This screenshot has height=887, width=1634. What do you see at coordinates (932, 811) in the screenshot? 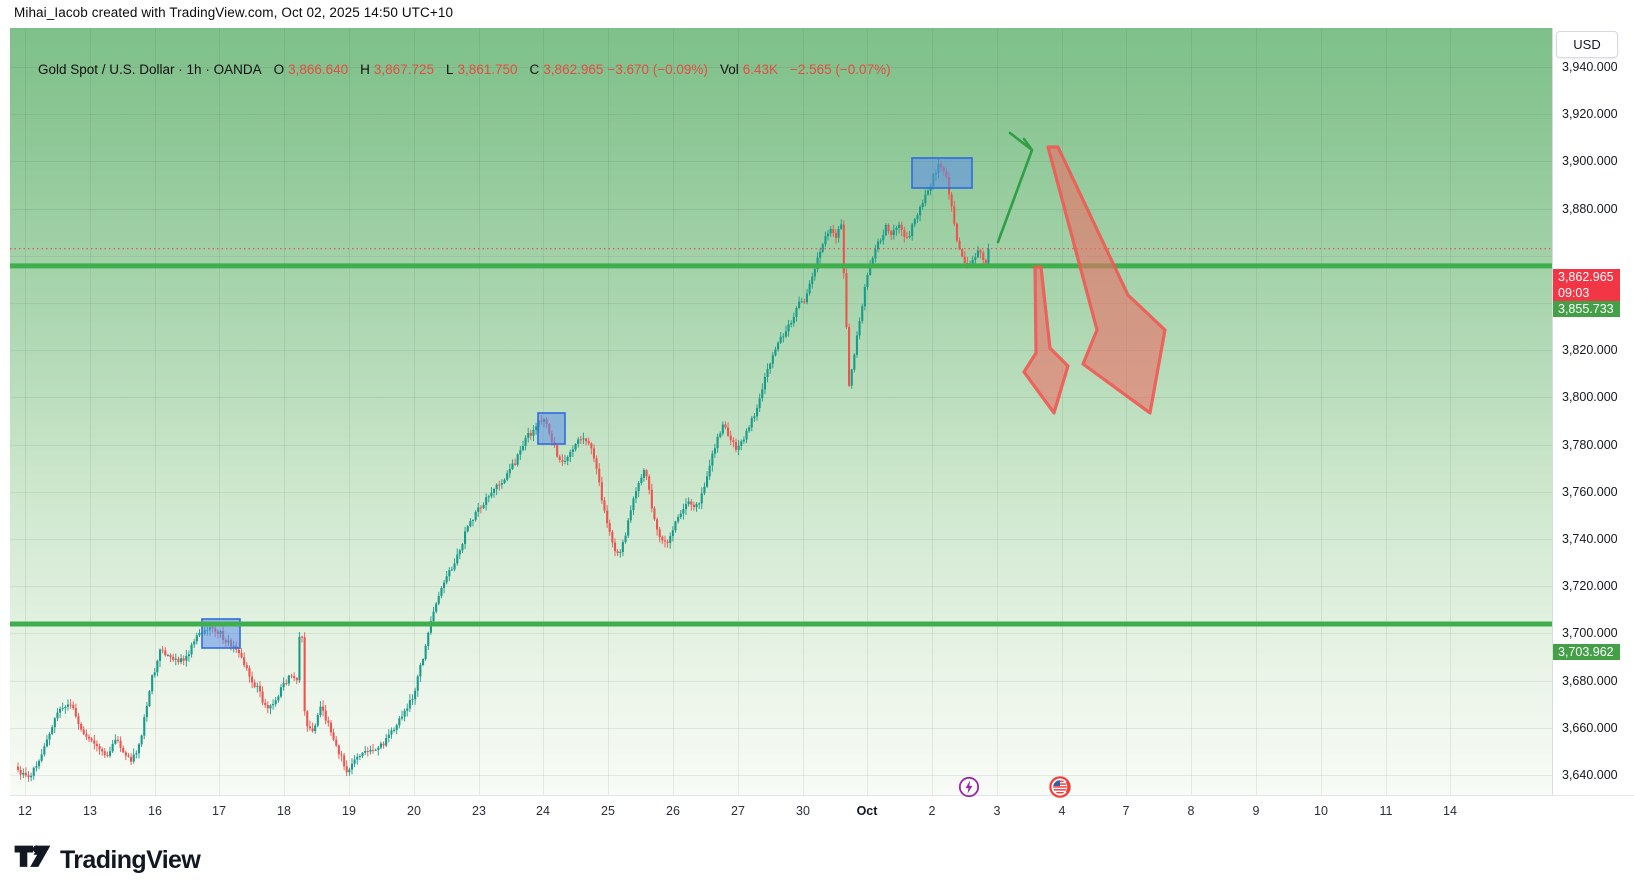
I see `time-tick-label: 2` at bounding box center [932, 811].